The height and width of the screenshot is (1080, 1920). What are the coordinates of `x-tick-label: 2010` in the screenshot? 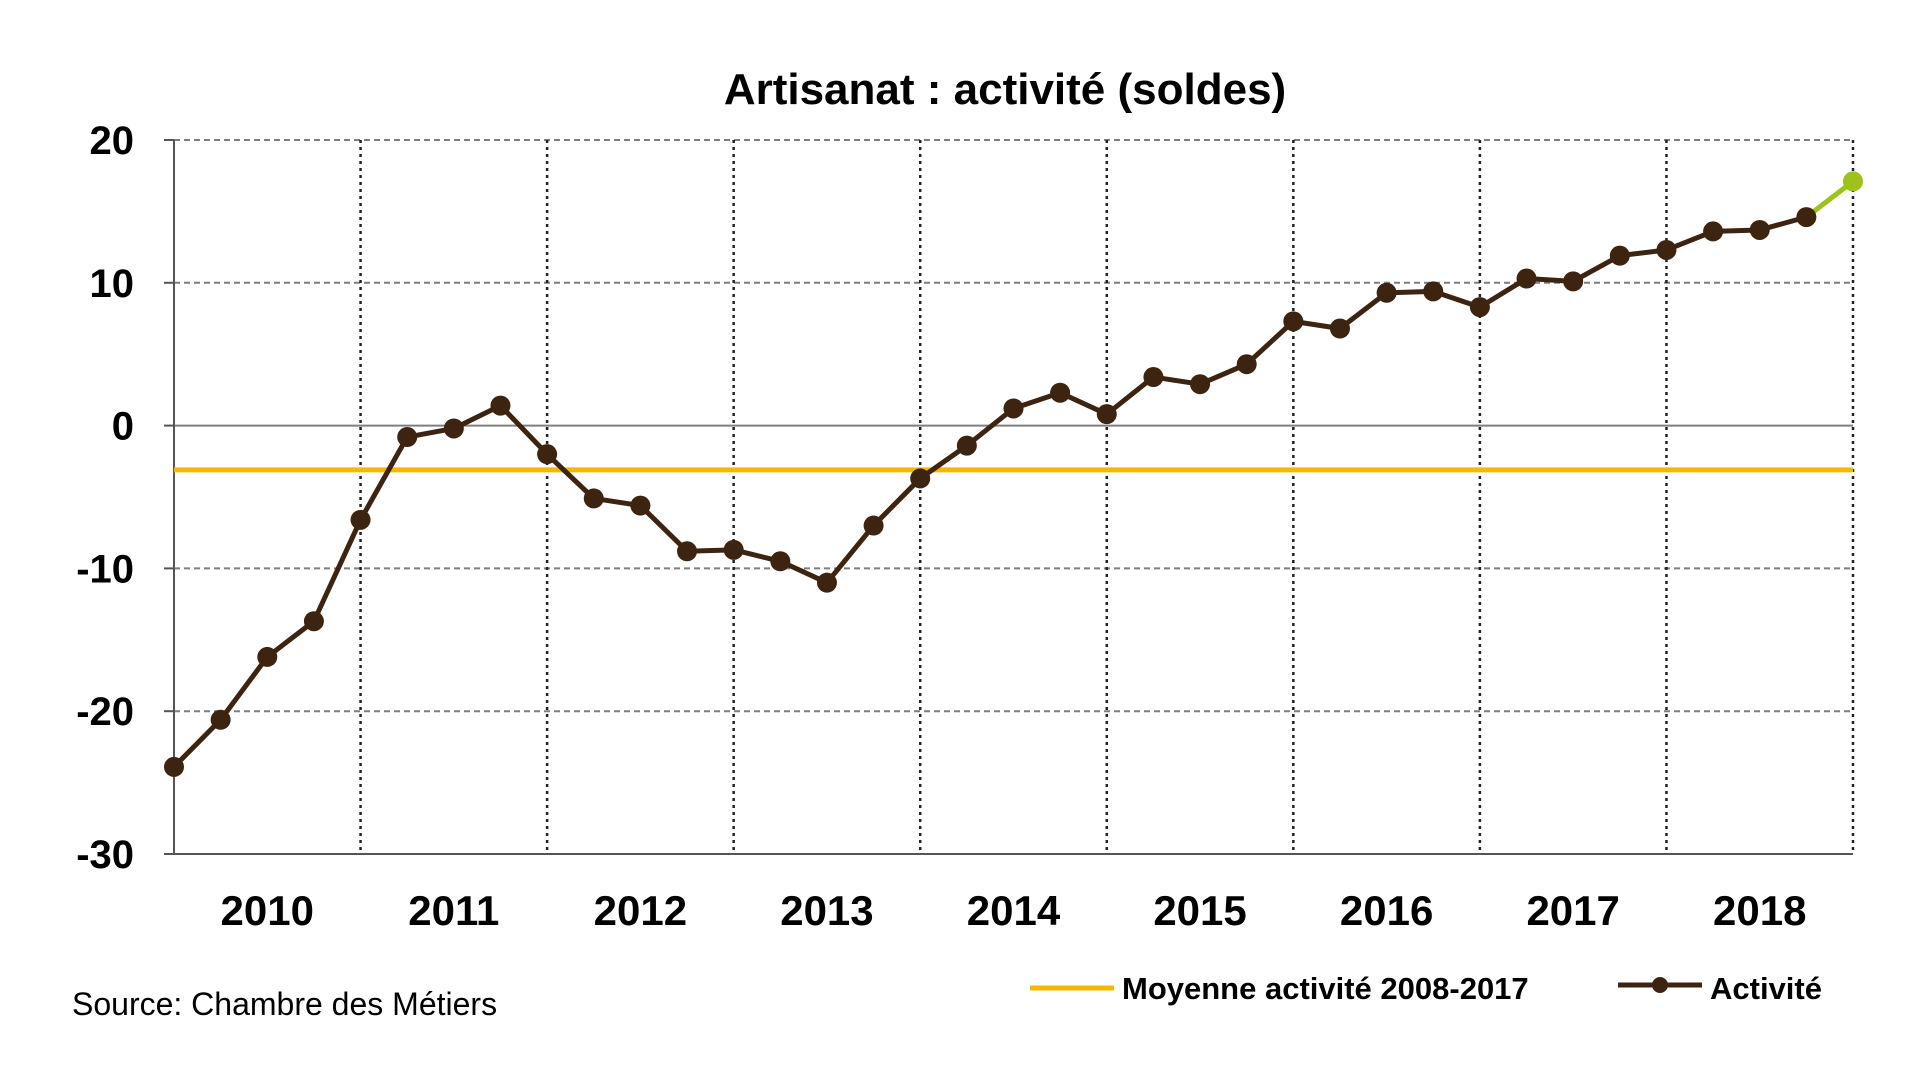 It's located at (267, 910).